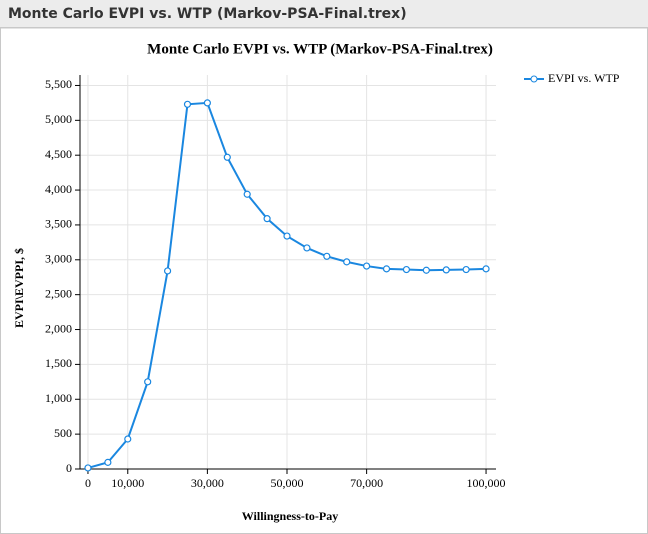 This screenshot has width=648, height=534. Describe the element at coordinates (58, 84) in the screenshot. I see `y-tick-label: 5,500` at that location.